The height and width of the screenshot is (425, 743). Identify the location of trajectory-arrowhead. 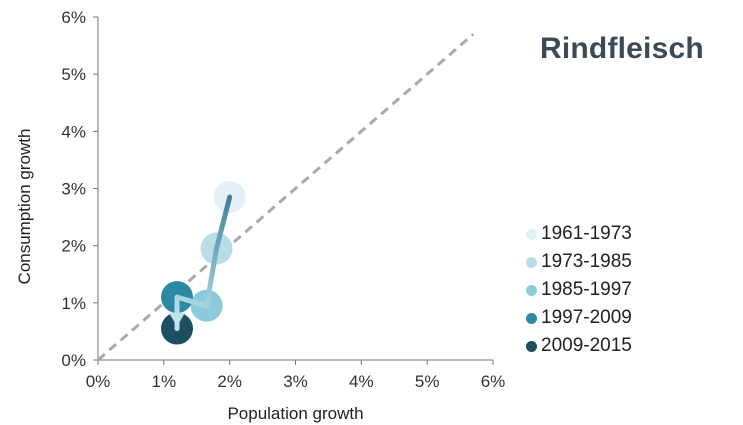
(177, 319).